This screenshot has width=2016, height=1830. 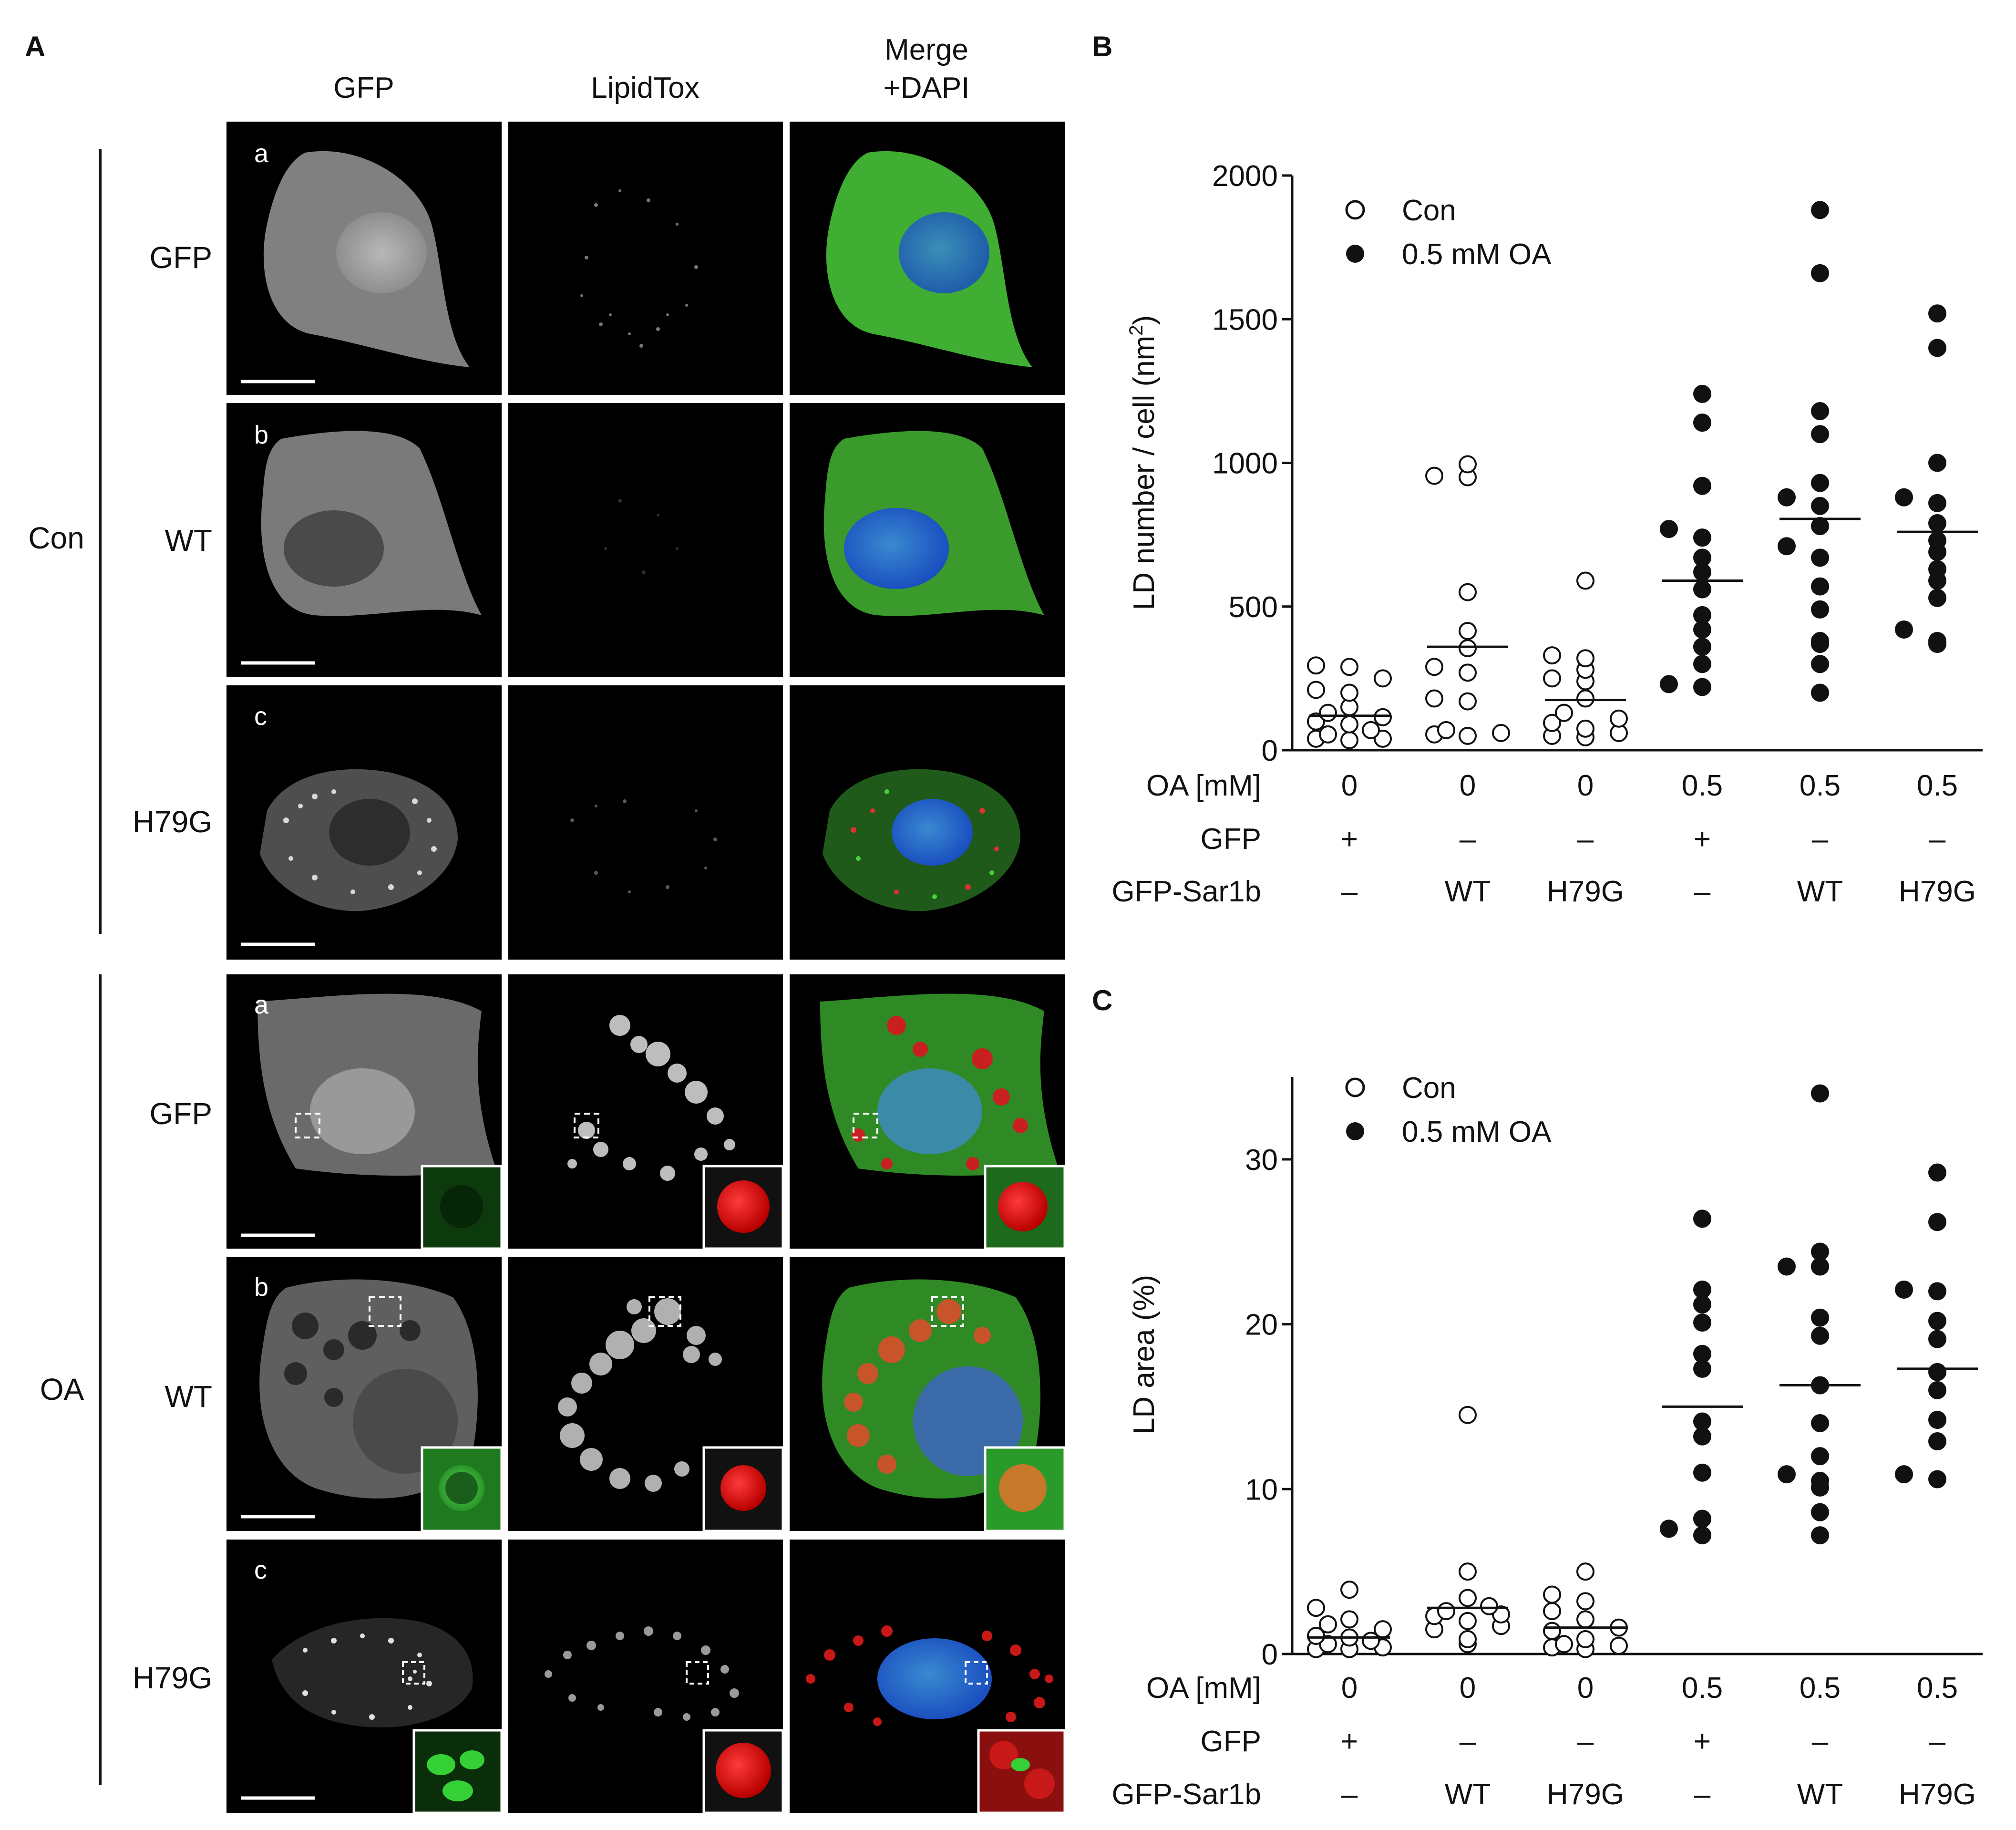 I want to click on row-label-gfp-con: GFP, so click(x=180, y=257).